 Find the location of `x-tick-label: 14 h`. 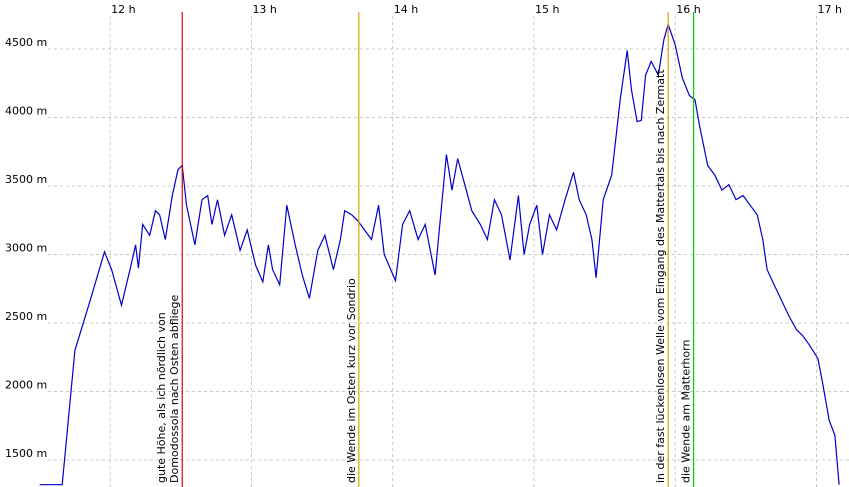

x-tick-label: 14 h is located at coordinates (406, 9).